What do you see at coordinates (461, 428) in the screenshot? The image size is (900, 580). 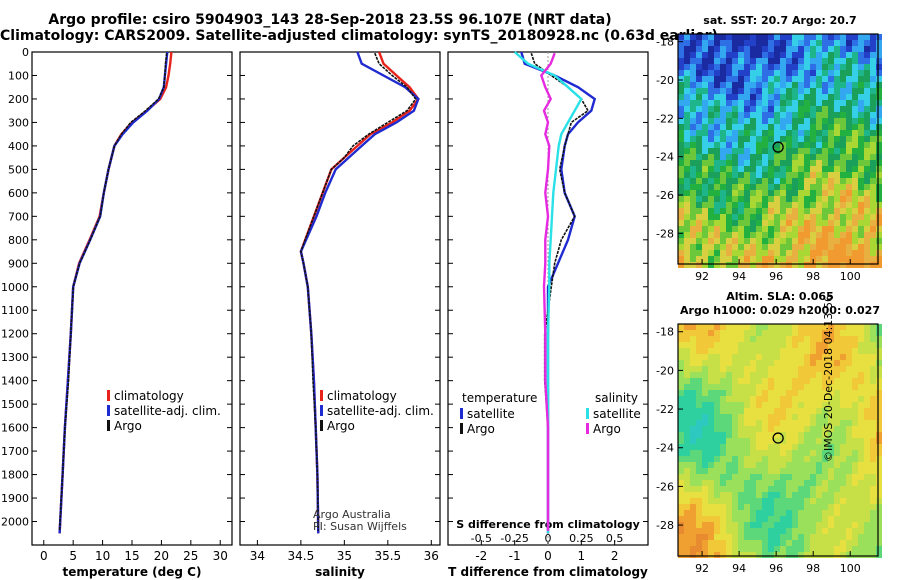 I see `legend-swatch` at bounding box center [461, 428].